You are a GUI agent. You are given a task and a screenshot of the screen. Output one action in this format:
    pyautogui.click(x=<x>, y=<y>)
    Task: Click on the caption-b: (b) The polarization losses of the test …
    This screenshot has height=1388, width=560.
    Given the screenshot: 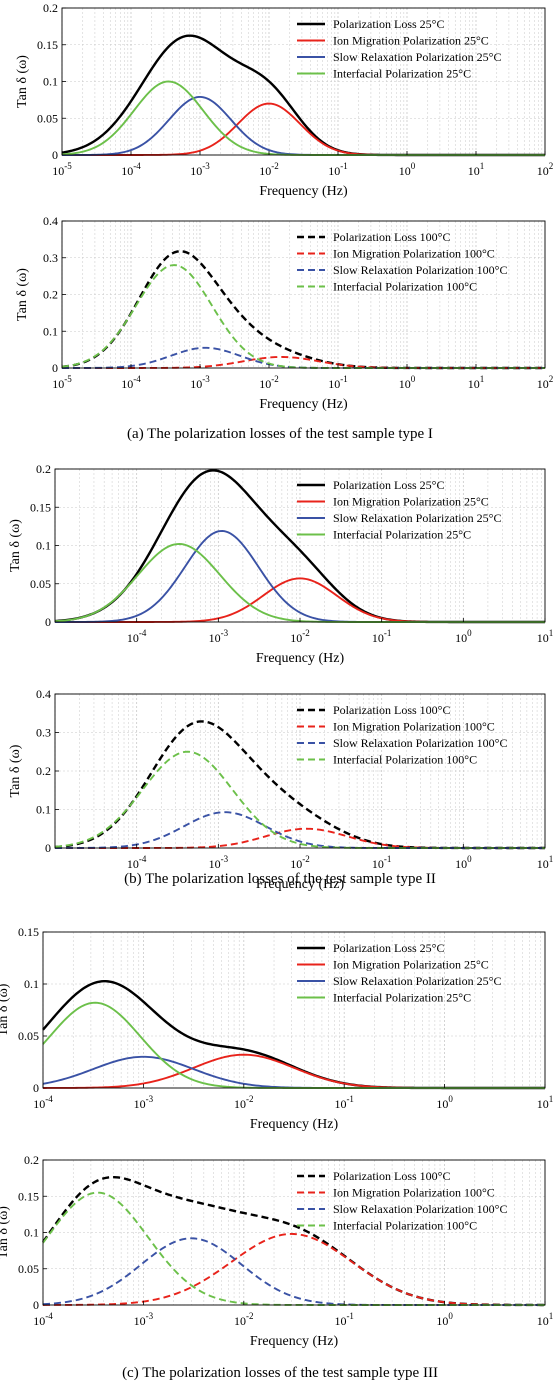 What is the action you would take?
    pyautogui.click(x=280, y=879)
    